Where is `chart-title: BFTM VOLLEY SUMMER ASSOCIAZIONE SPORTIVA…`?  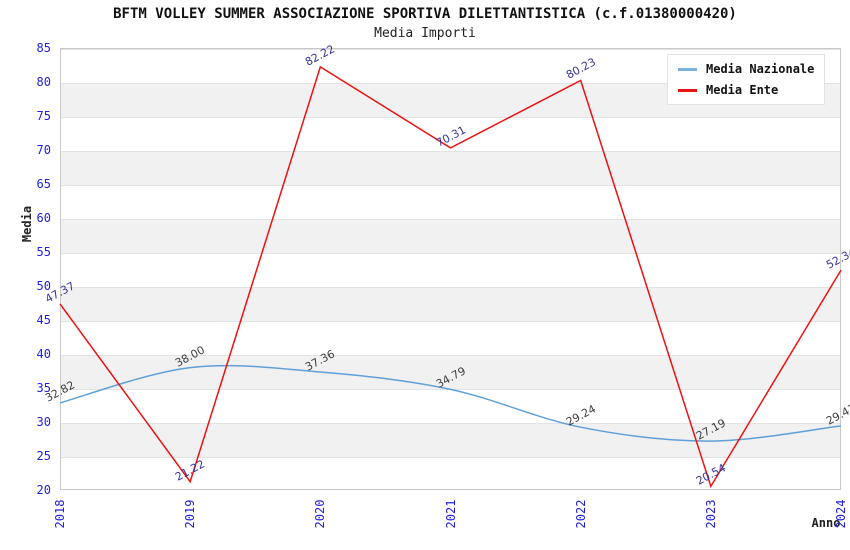
chart-title: BFTM VOLLEY SUMMER ASSOCIAZIONE SPORTIVA… is located at coordinates (425, 14).